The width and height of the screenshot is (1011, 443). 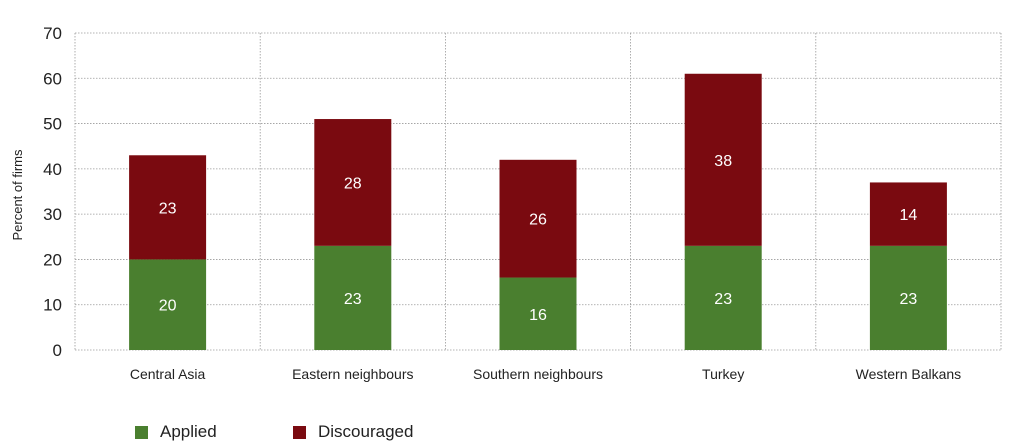 I want to click on legend-label-discouraged: Discouraged, so click(x=366, y=431).